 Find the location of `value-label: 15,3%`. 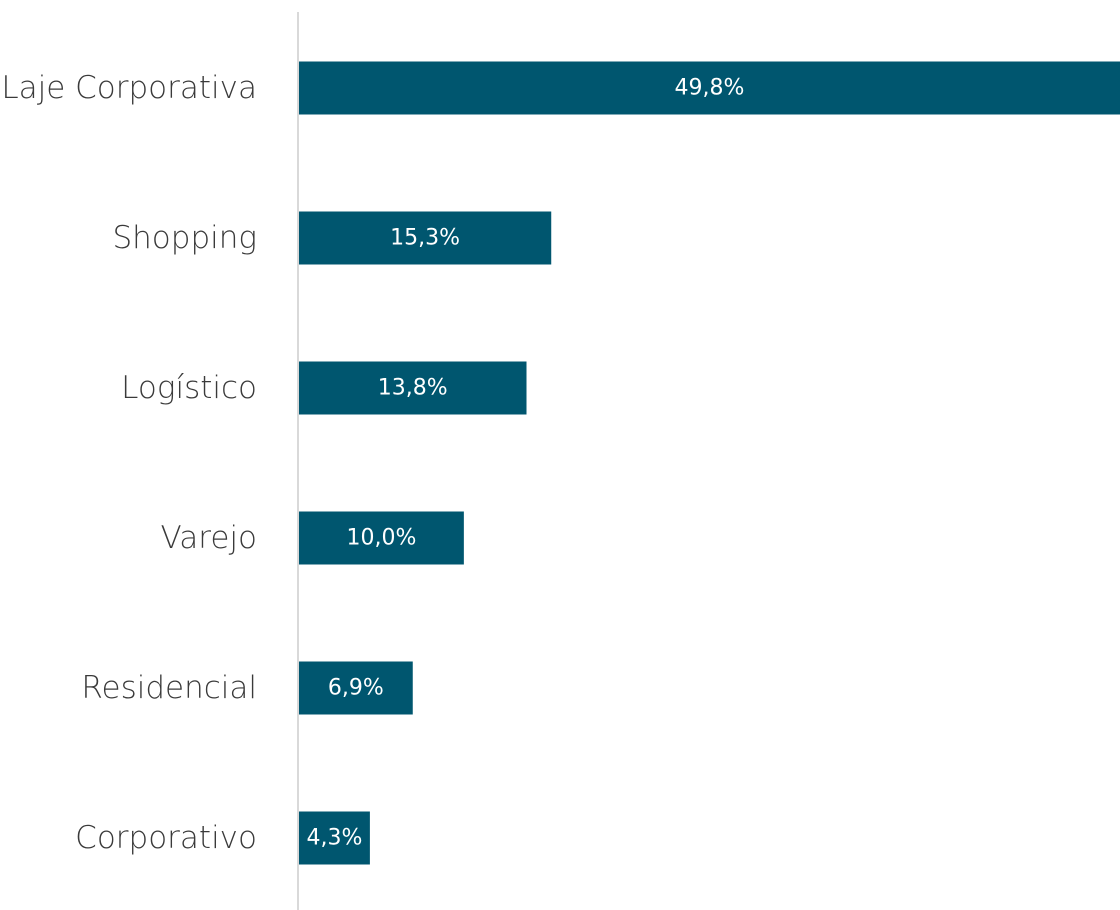

value-label: 15,3% is located at coordinates (425, 238).